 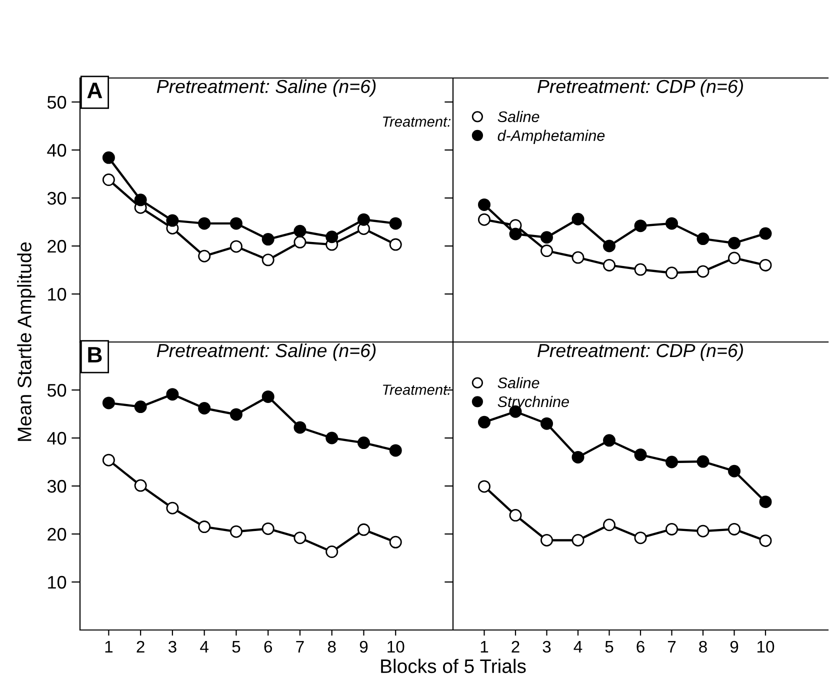 I want to click on x-tick-label: 3, so click(x=546, y=646).